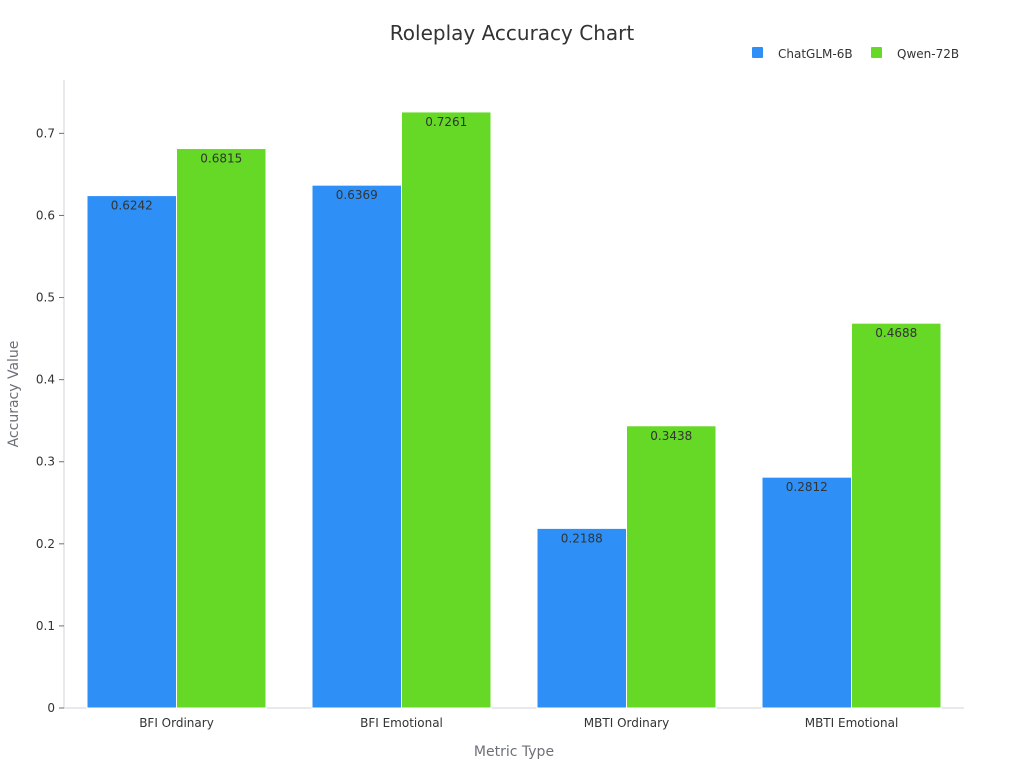 The width and height of the screenshot is (1024, 768). I want to click on chart-title: Roleplay Accuracy Chart, so click(512, 33).